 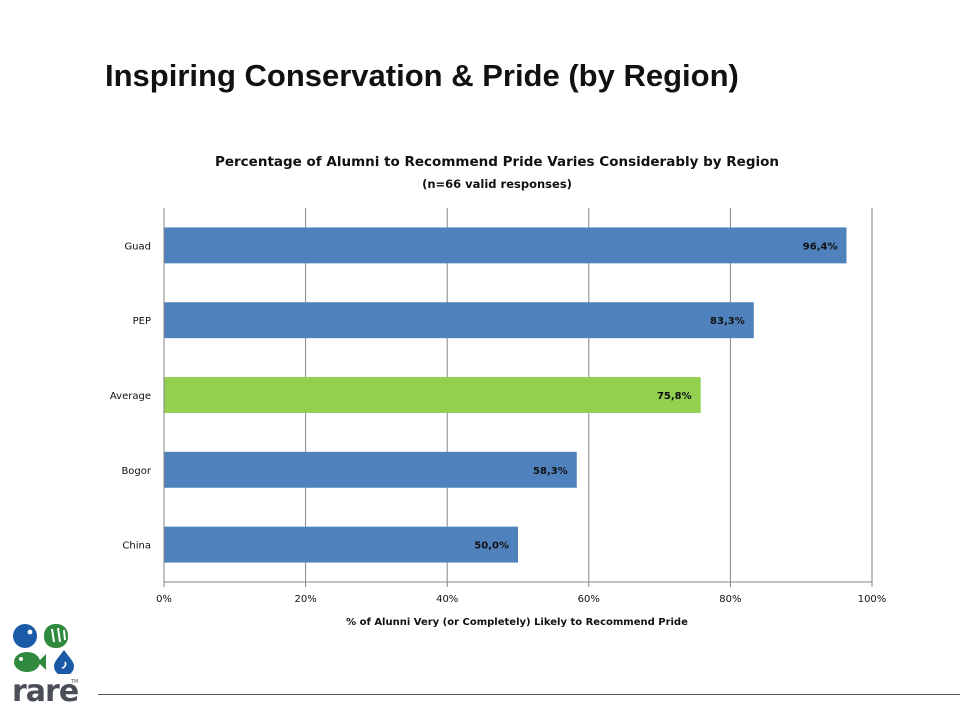 What do you see at coordinates (589, 599) in the screenshot?
I see `x-tick-label: 60%` at bounding box center [589, 599].